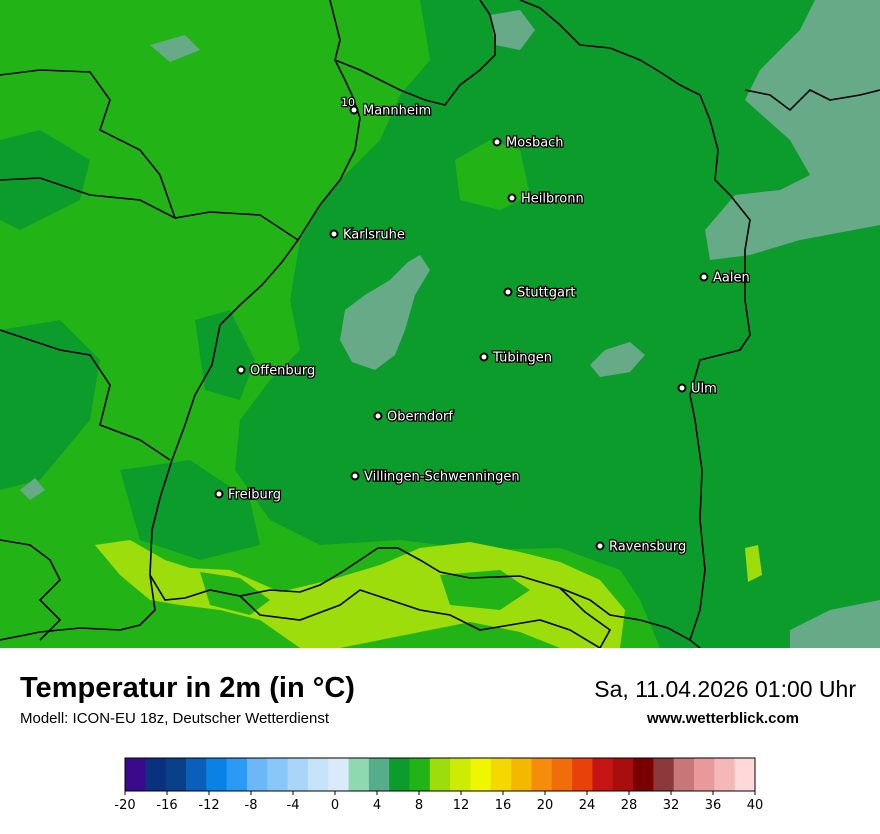 The image size is (880, 834). I want to click on city-marker: Mannheim, so click(390, 111).